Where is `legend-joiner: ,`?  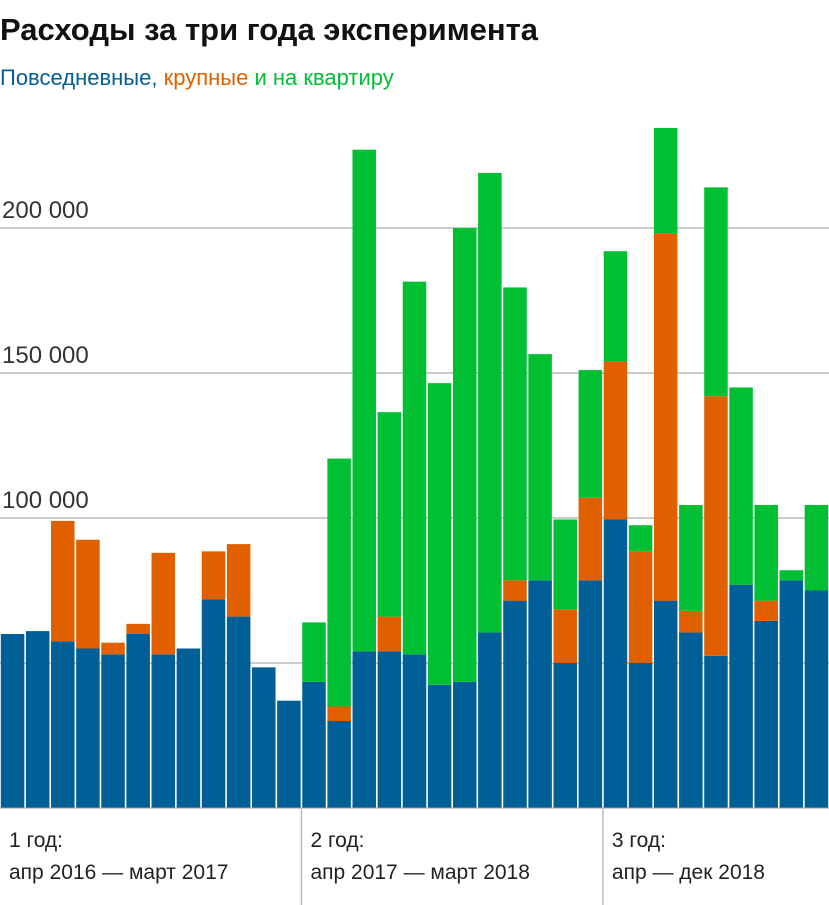 legend-joiner: , is located at coordinates (157, 77).